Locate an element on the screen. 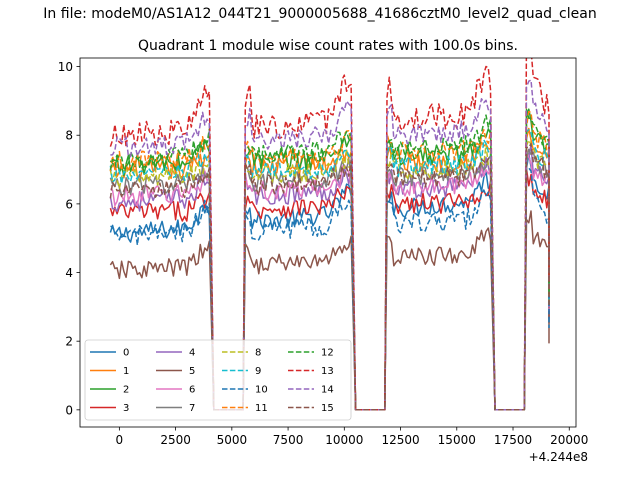 The image size is (640, 480). legend-item-1: 1 is located at coordinates (109, 371).